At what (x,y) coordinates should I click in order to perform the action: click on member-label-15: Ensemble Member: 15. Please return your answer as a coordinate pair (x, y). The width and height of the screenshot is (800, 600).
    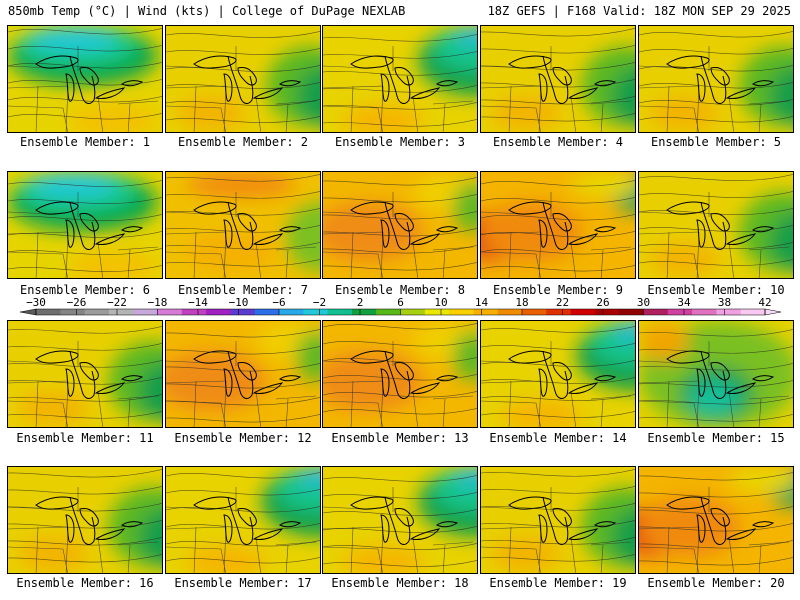
    Looking at the image, I should click on (716, 438).